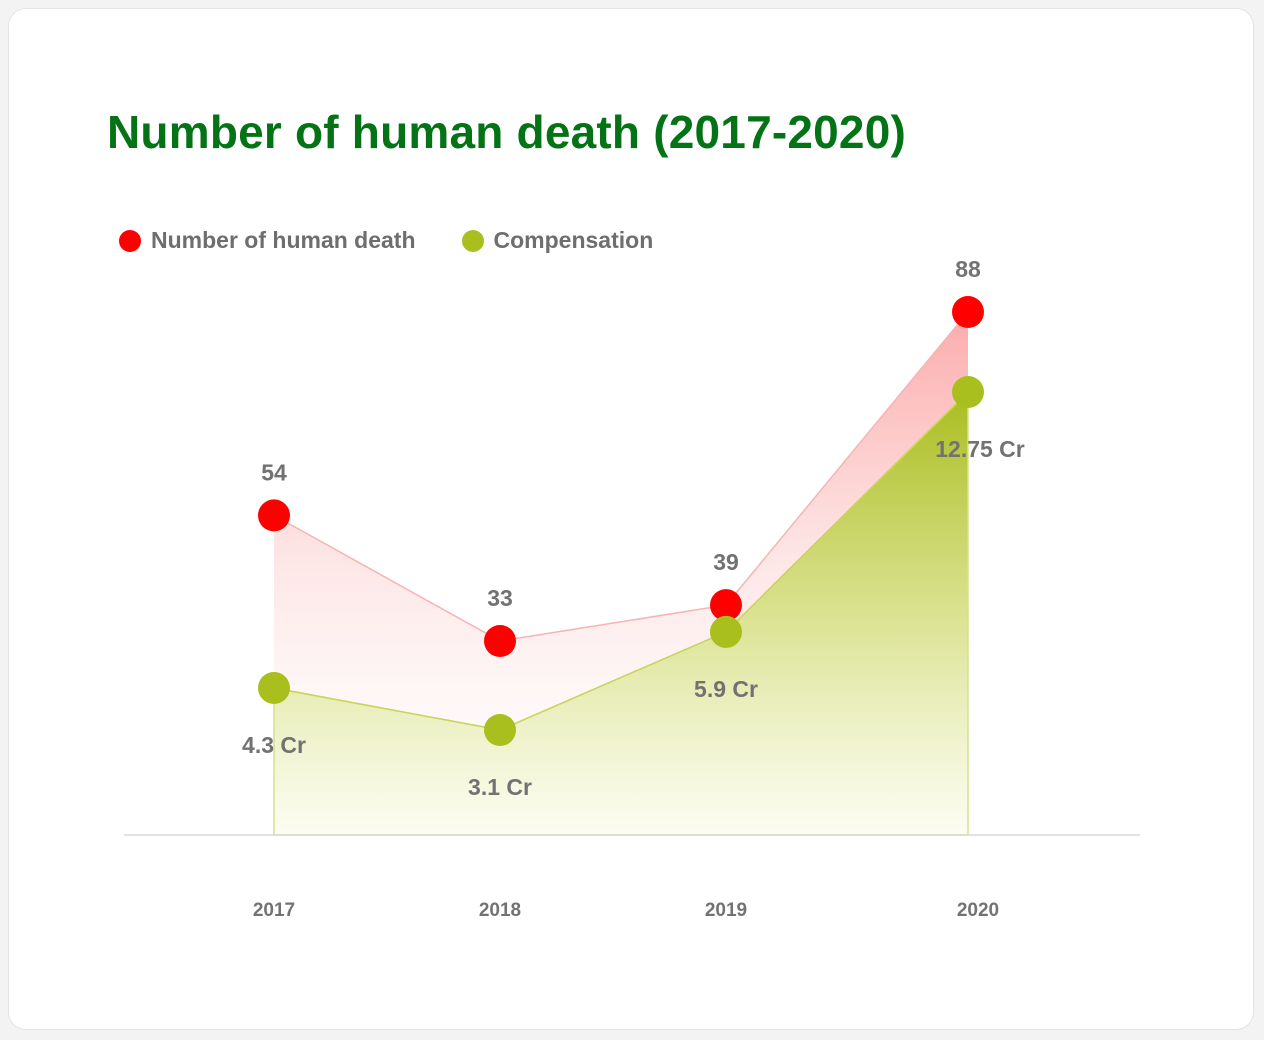 This screenshot has width=1264, height=1040. Describe the element at coordinates (500, 910) in the screenshot. I see `x-tick-label: 2018` at that location.